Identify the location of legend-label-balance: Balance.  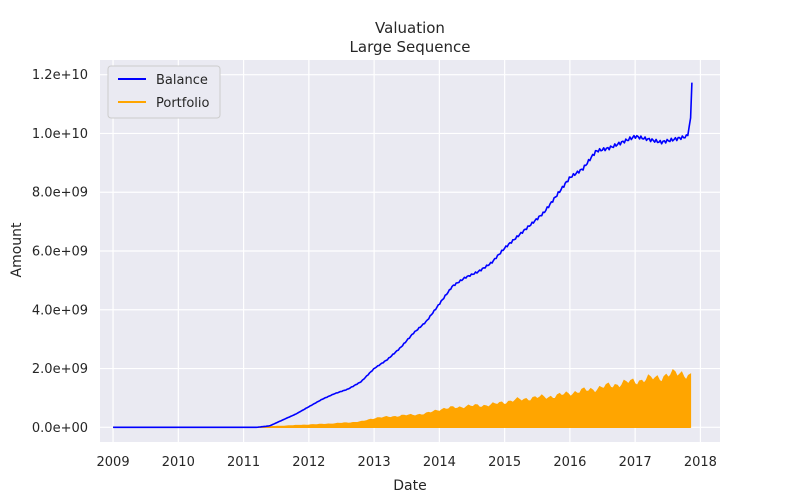
(182, 80).